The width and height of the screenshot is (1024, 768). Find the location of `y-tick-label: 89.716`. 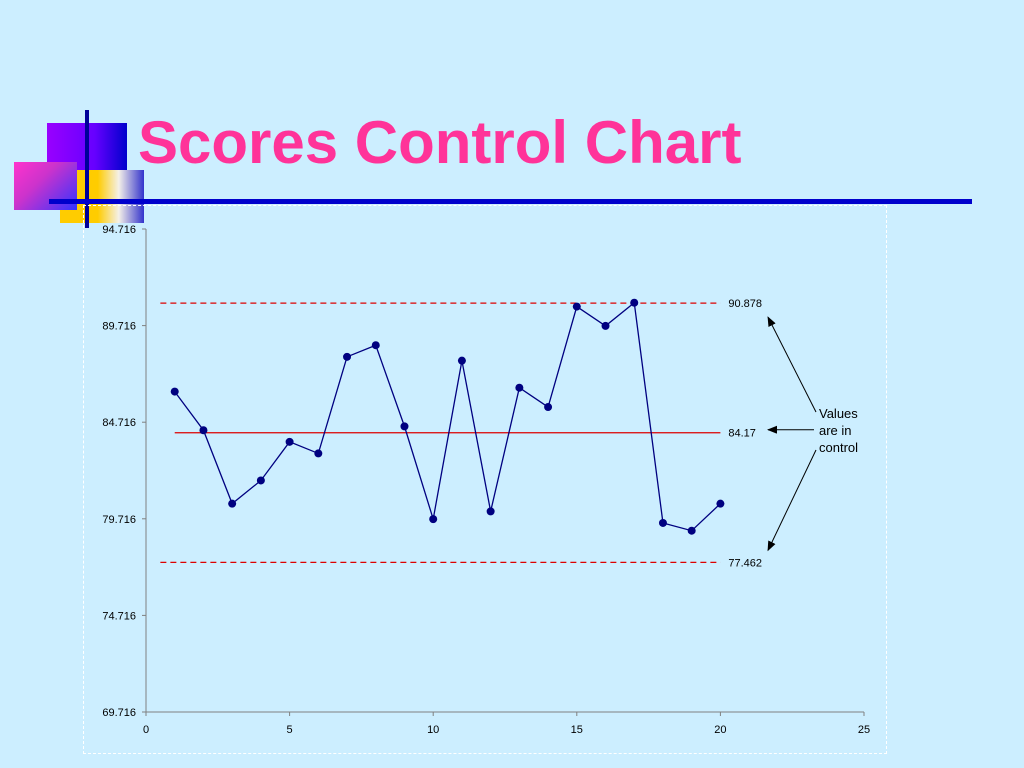

y-tick-label: 89.716 is located at coordinates (119, 327).